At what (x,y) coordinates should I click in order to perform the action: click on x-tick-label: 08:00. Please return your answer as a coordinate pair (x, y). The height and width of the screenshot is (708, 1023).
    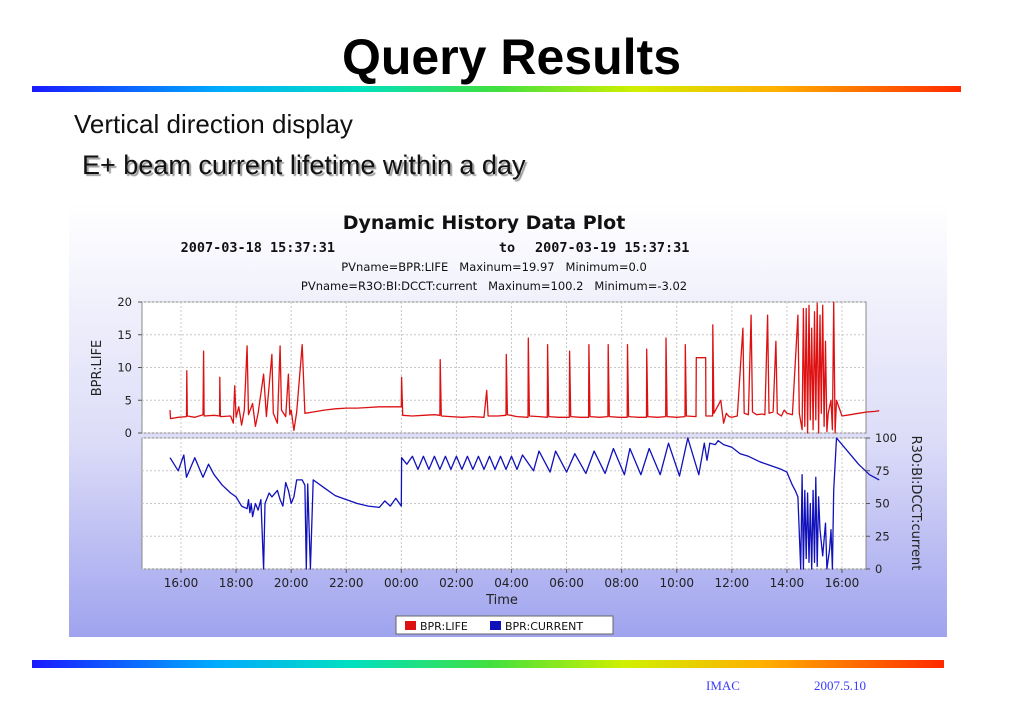
    Looking at the image, I should click on (621, 583).